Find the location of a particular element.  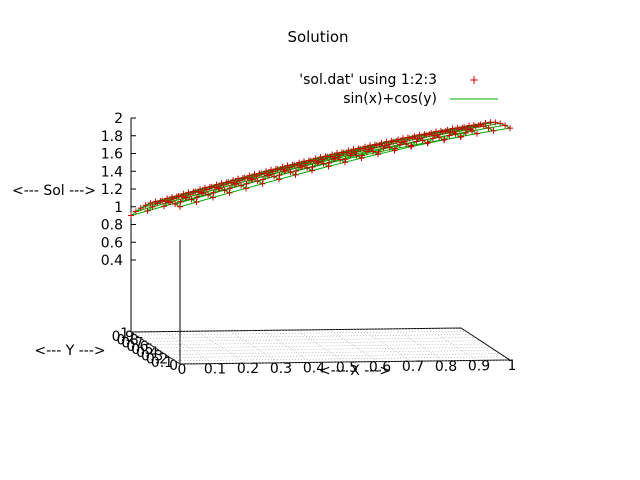

x-tick-label: 0.4 is located at coordinates (314, 368).